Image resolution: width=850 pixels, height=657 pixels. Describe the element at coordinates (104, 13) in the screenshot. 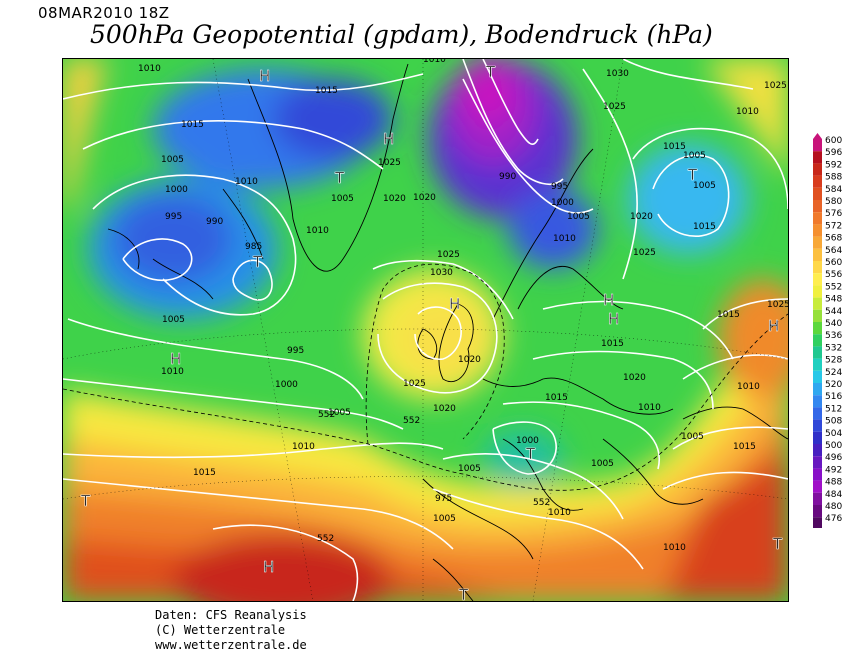

I see `map-date: 08MAR2010 18Z` at that location.